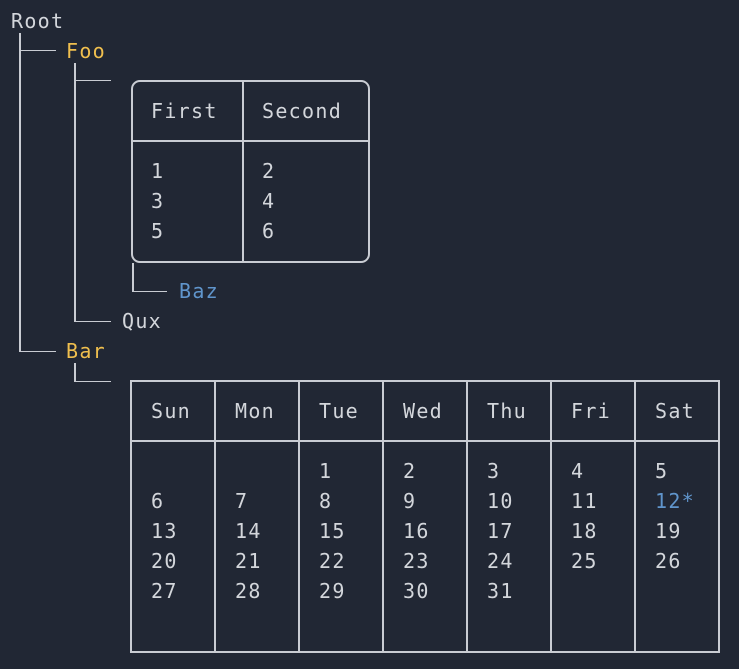 The image size is (739, 669). Describe the element at coordinates (20, 192) in the screenshot. I see `tree-guide-root-vline` at that location.